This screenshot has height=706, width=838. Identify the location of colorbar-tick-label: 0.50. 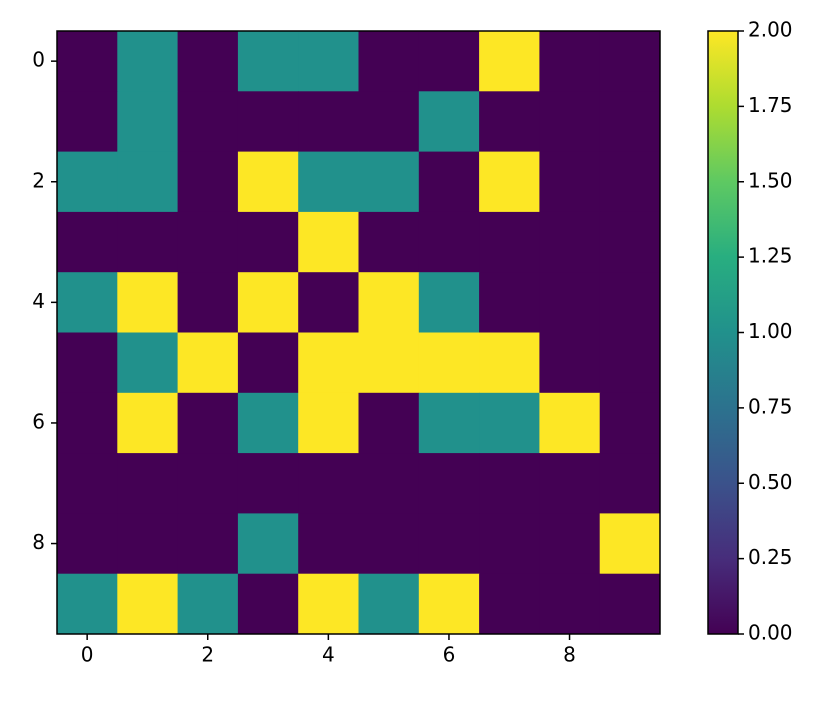
(770, 482).